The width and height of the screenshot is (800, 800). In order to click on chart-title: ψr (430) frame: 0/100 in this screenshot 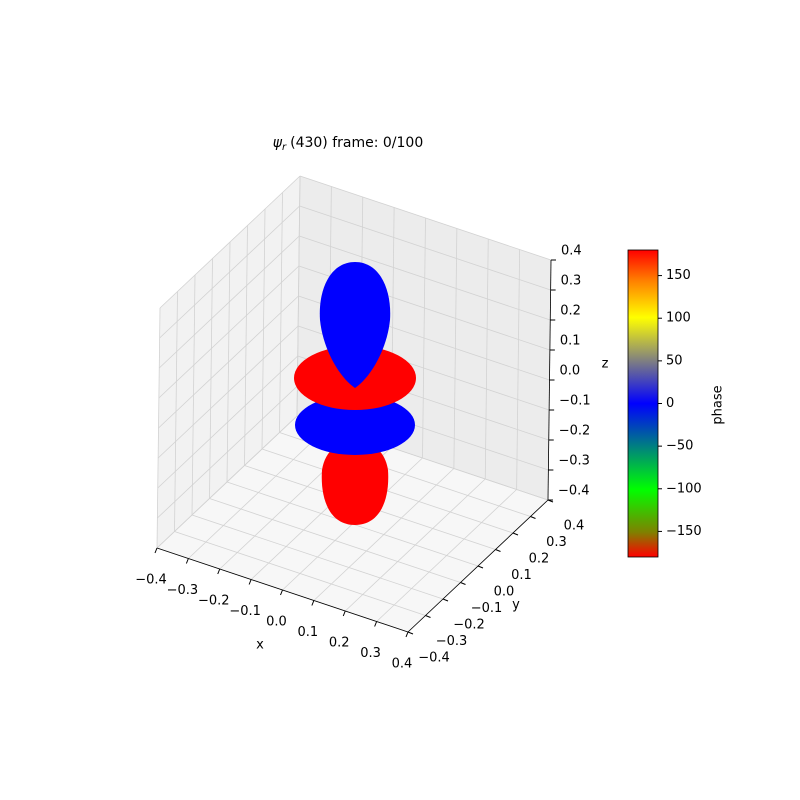, I will do `click(348, 144)`.